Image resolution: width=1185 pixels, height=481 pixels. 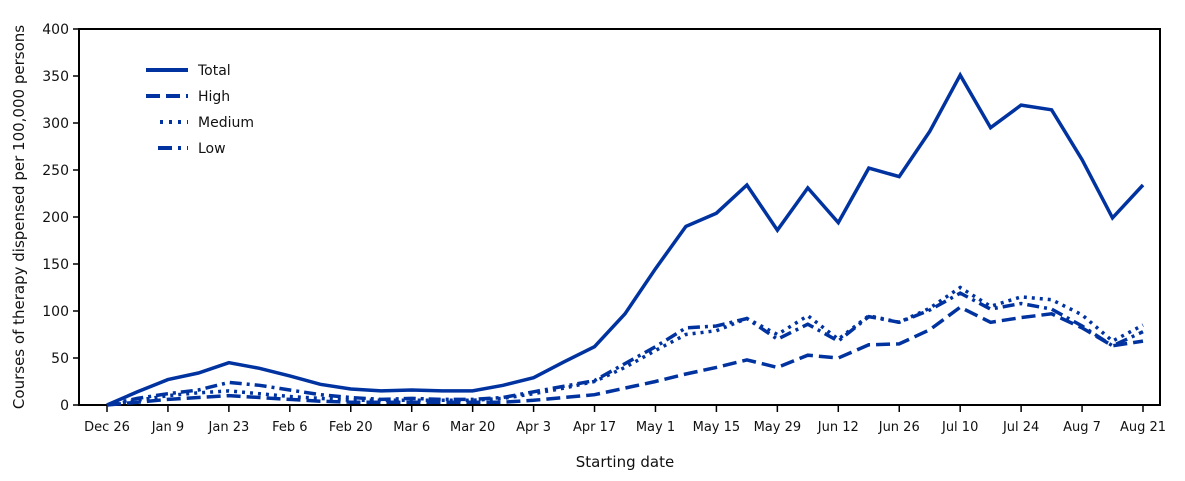 I want to click on x-tick-label: Jun 12, so click(x=838, y=427).